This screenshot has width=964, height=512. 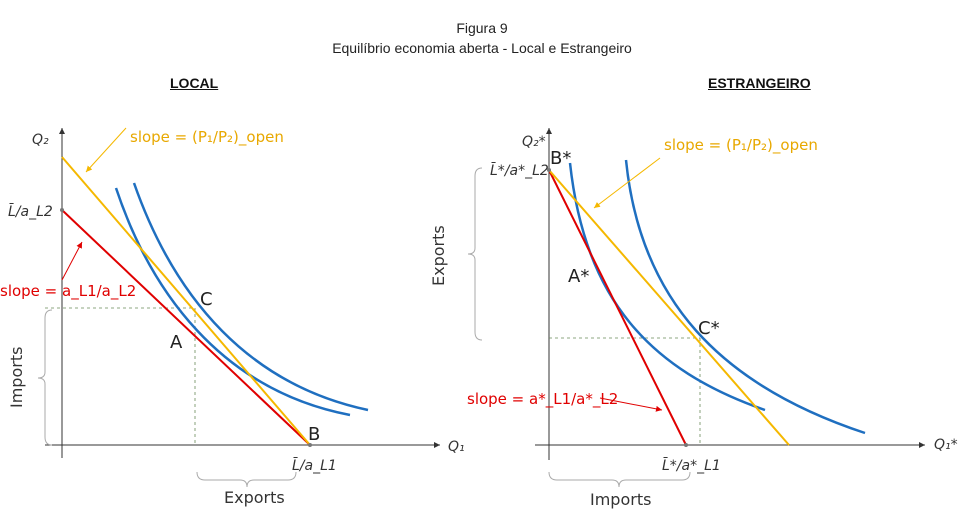 I want to click on local-x-axis-label: Q₁, so click(x=456, y=447).